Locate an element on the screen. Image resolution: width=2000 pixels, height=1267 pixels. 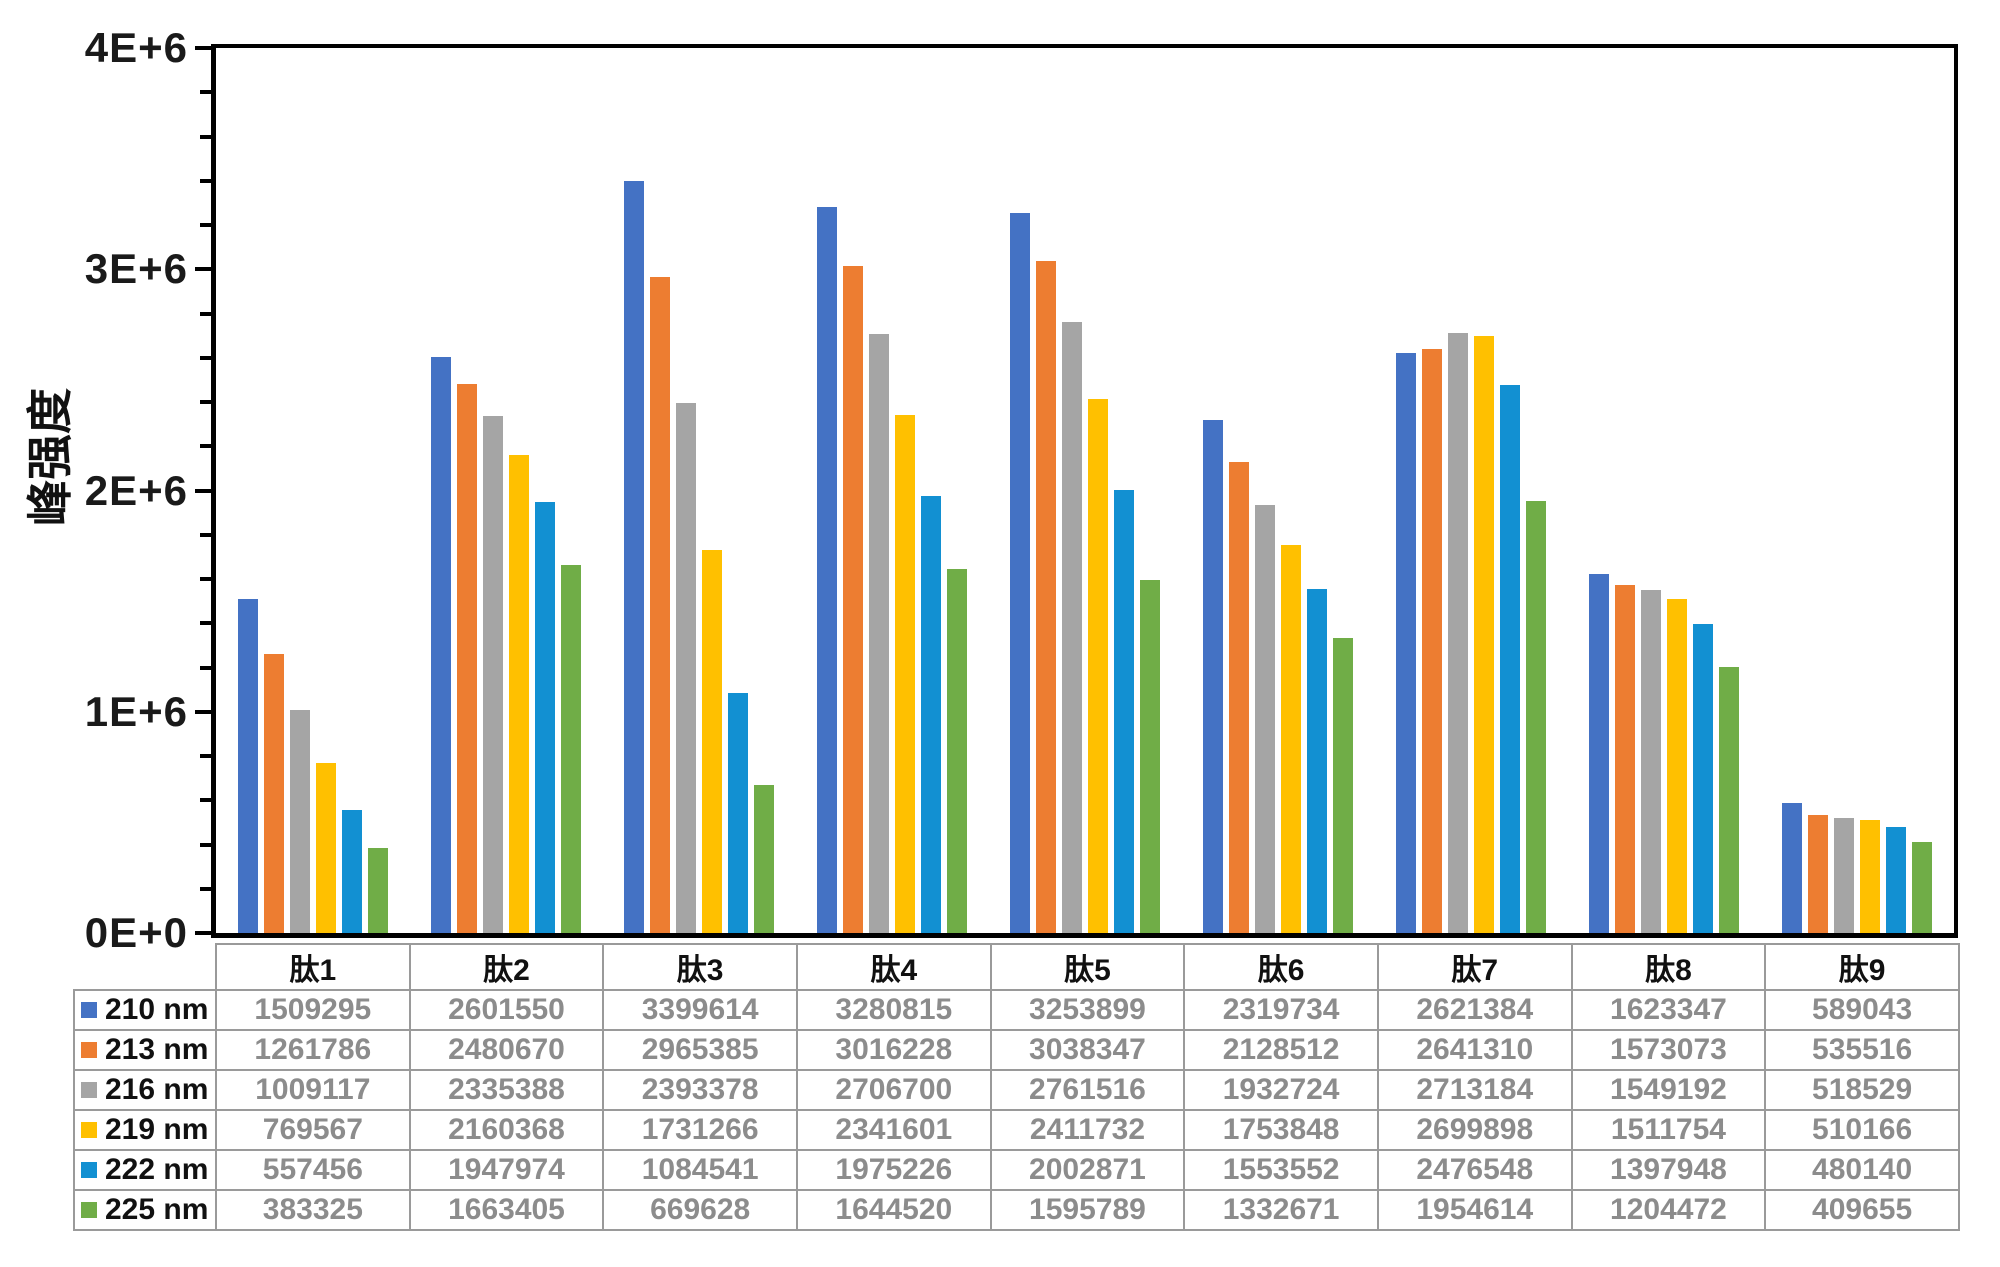
bar-219nm-c8 is located at coordinates (1677, 765).